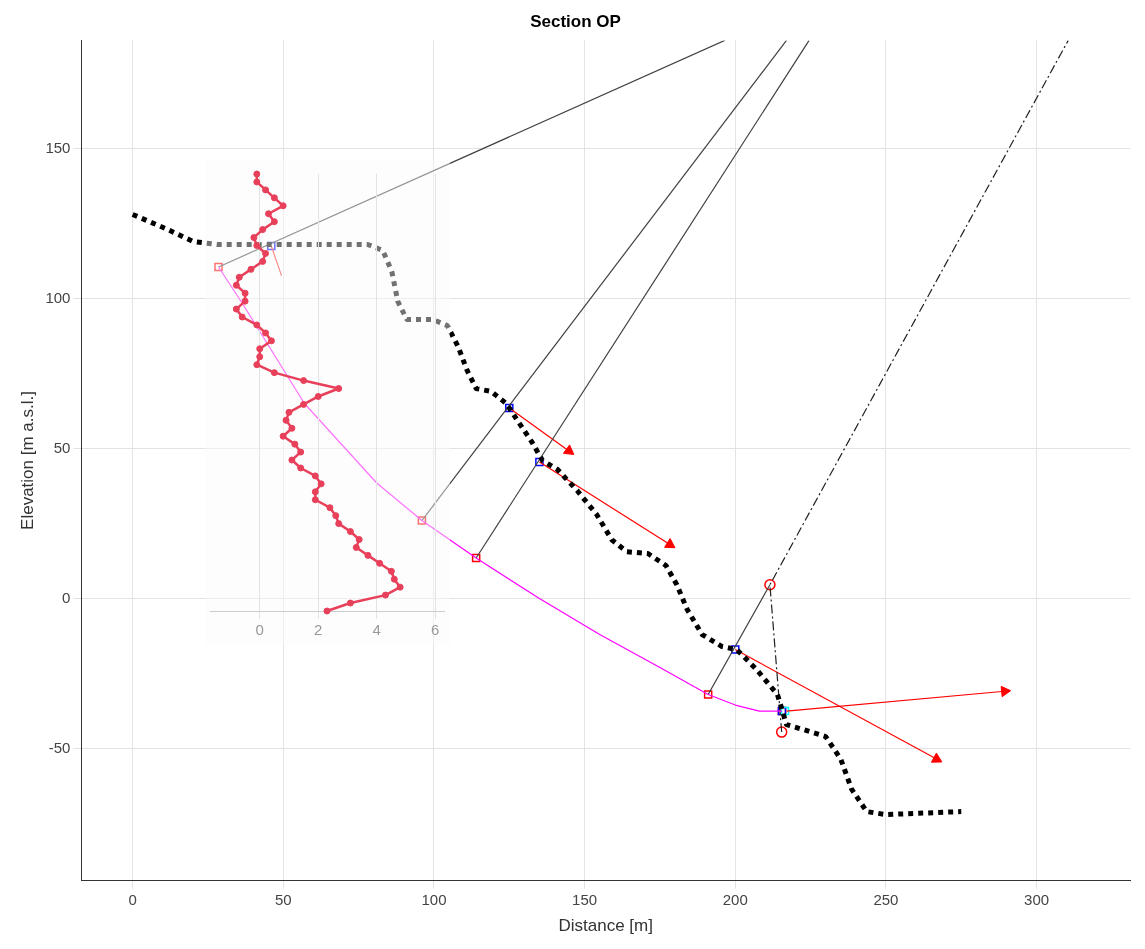  I want to click on y-tick-label: 0, so click(66, 597).